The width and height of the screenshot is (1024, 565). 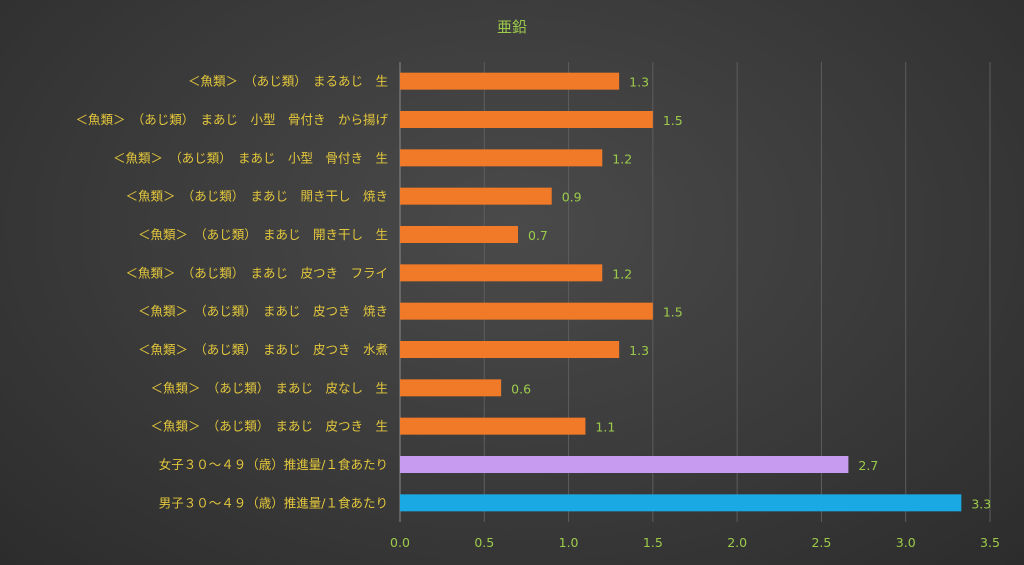 I want to click on x-tick-label: 1.5, so click(x=653, y=542).